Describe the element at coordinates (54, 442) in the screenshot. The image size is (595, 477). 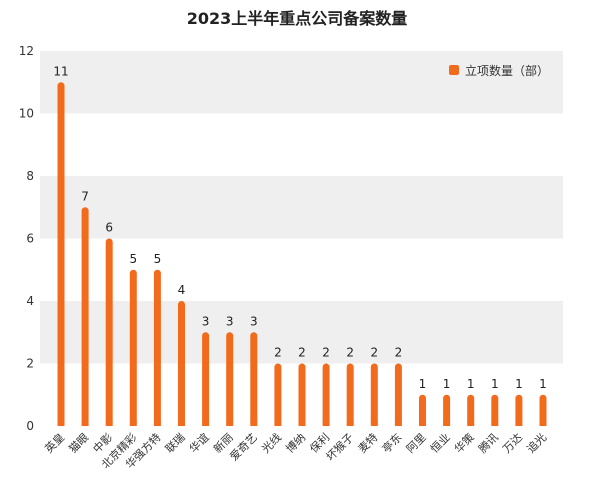
I see `category-label: 英皇` at that location.